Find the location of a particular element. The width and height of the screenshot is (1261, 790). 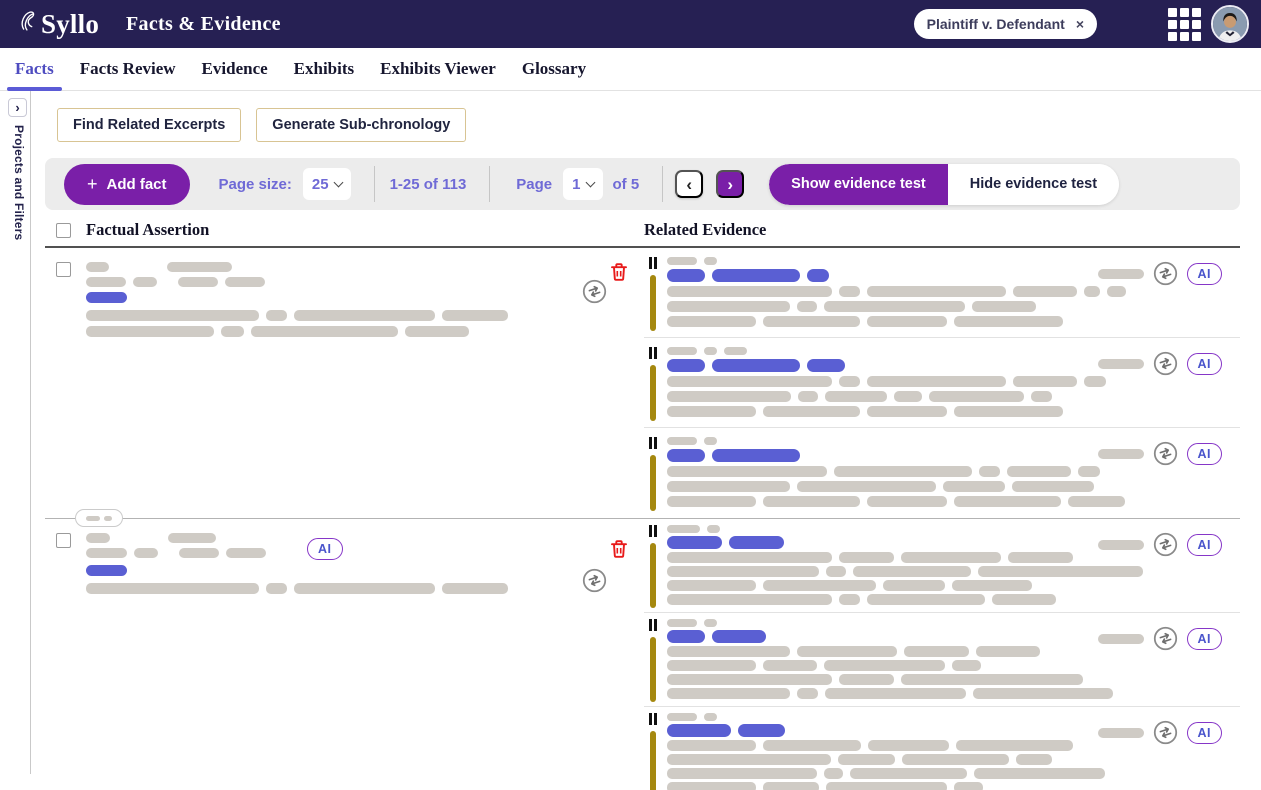

app-grid-icon is located at coordinates (1184, 24).